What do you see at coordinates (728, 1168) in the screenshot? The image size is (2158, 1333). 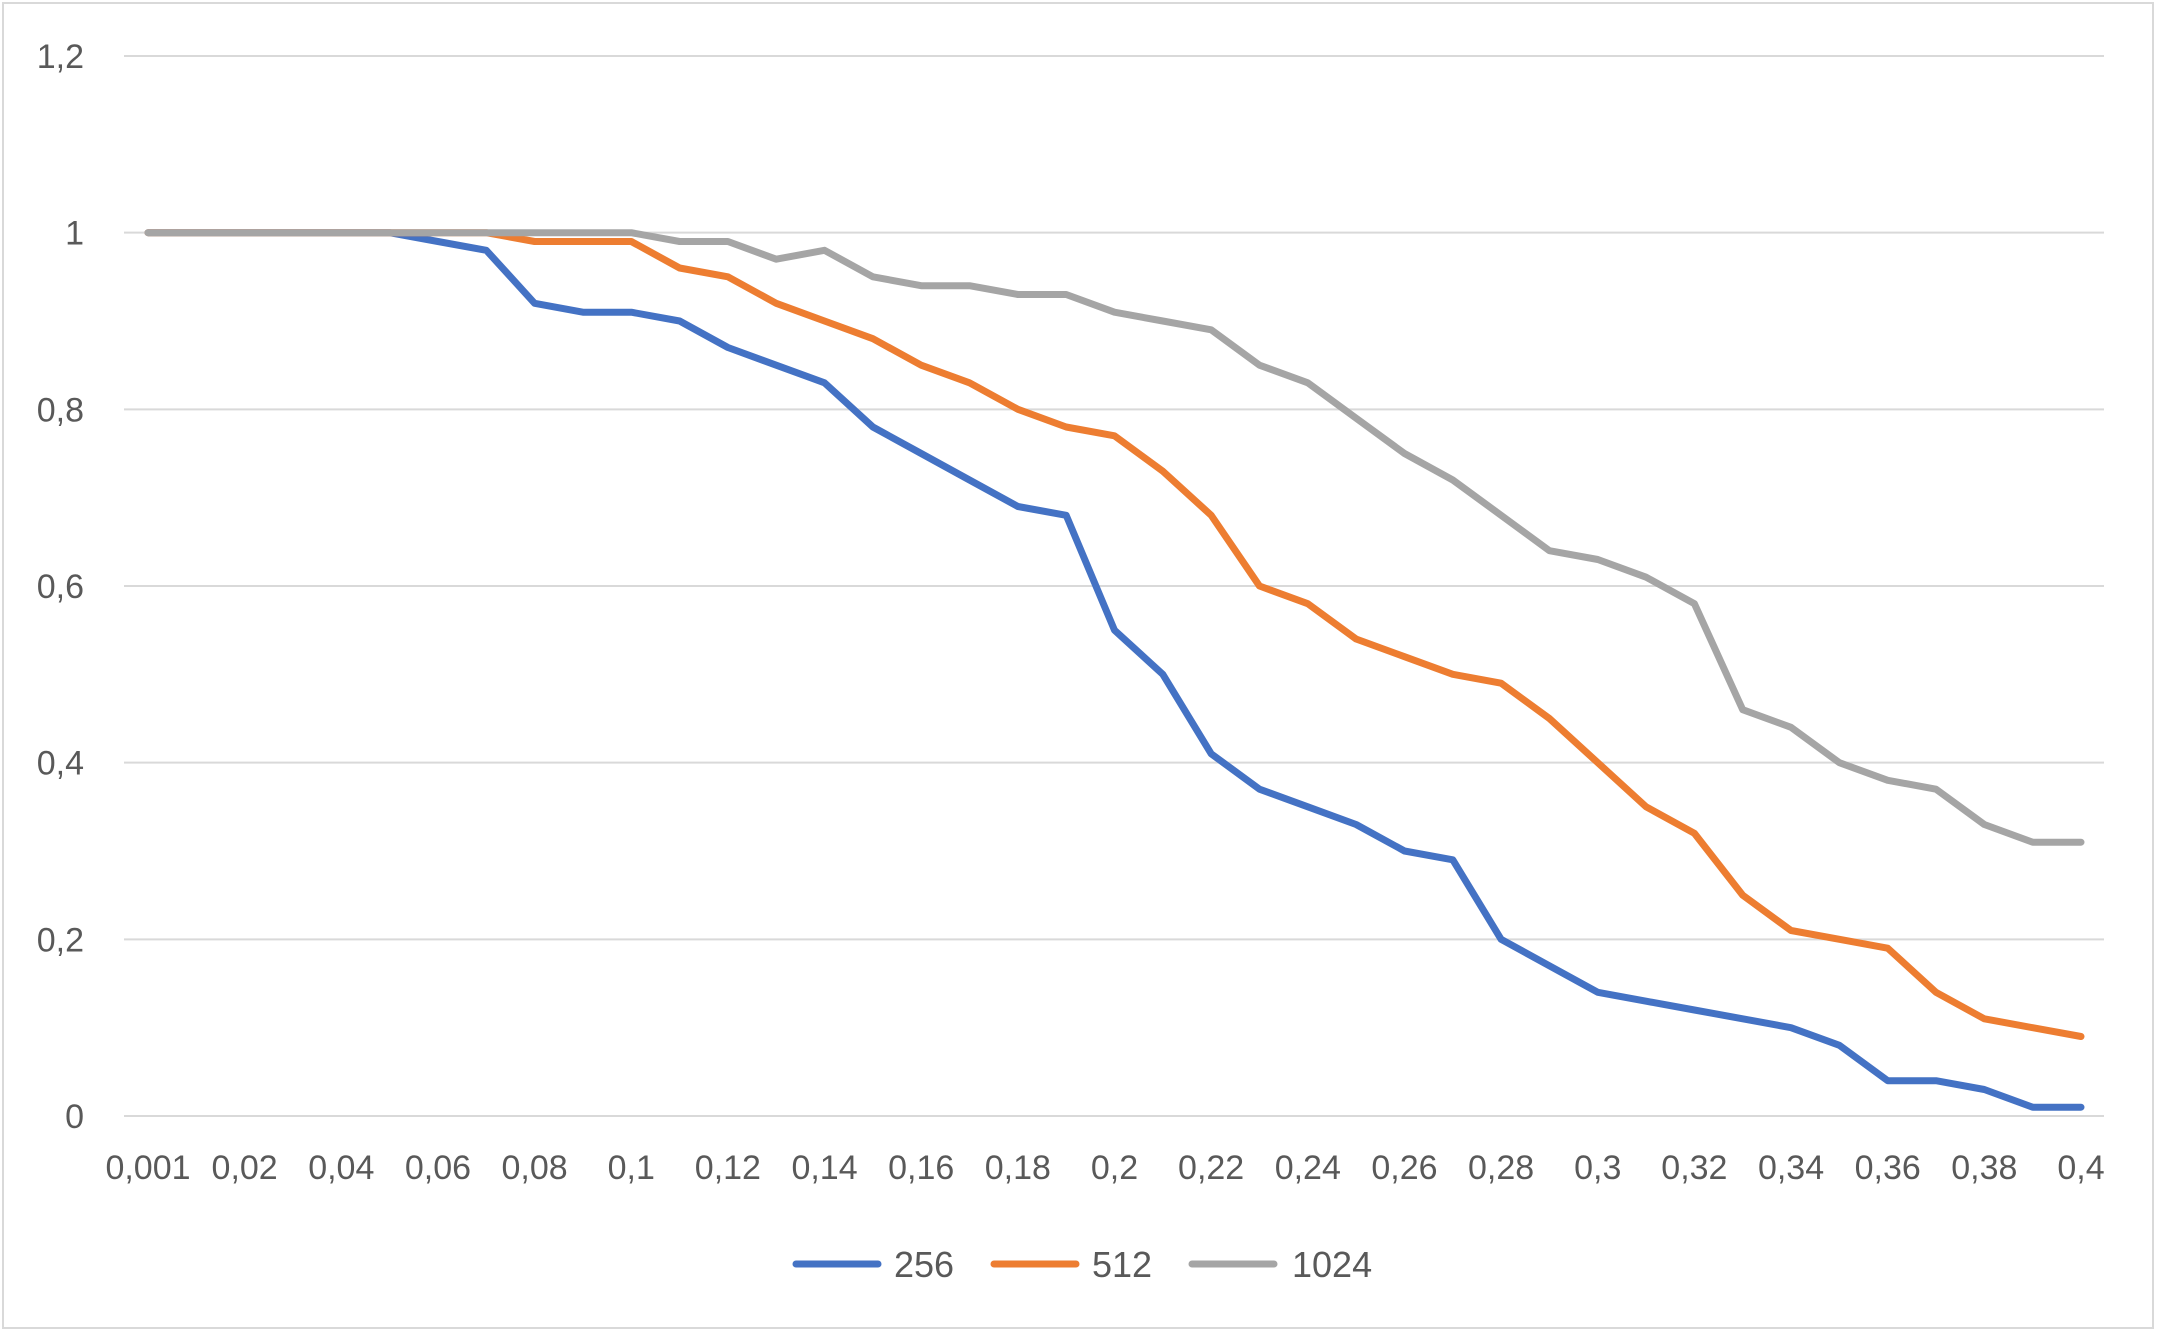 I see `x-tick-label: 0,12` at bounding box center [728, 1168].